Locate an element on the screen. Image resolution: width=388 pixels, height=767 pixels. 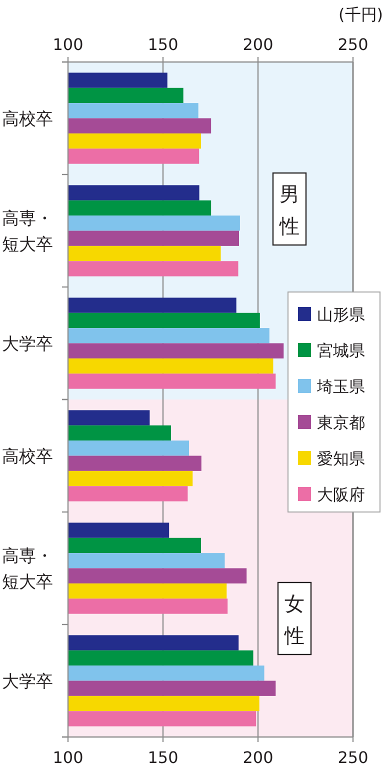
legend-label: 愛知県 is located at coordinates (341, 458).